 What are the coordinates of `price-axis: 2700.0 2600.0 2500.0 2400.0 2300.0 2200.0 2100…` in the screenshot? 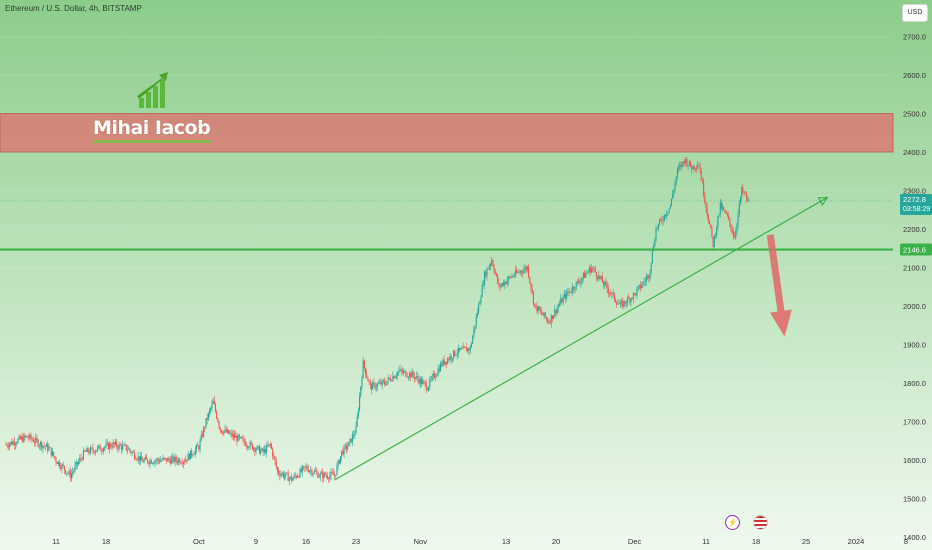 It's located at (912, 271).